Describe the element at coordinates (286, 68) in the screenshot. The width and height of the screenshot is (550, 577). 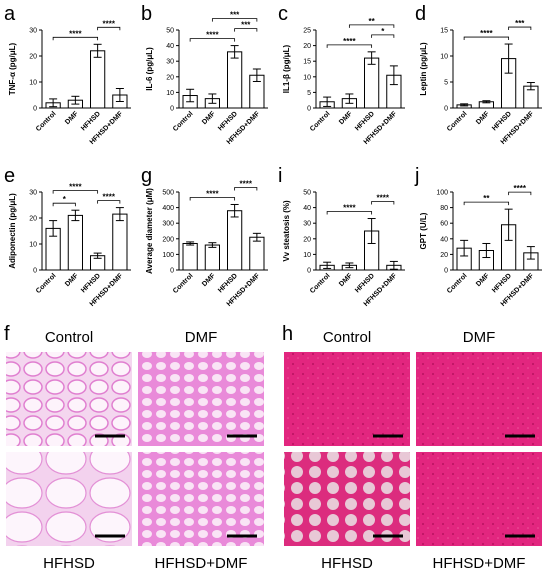
I see `y-axis-label: IL1-β (pg/μL)` at that location.